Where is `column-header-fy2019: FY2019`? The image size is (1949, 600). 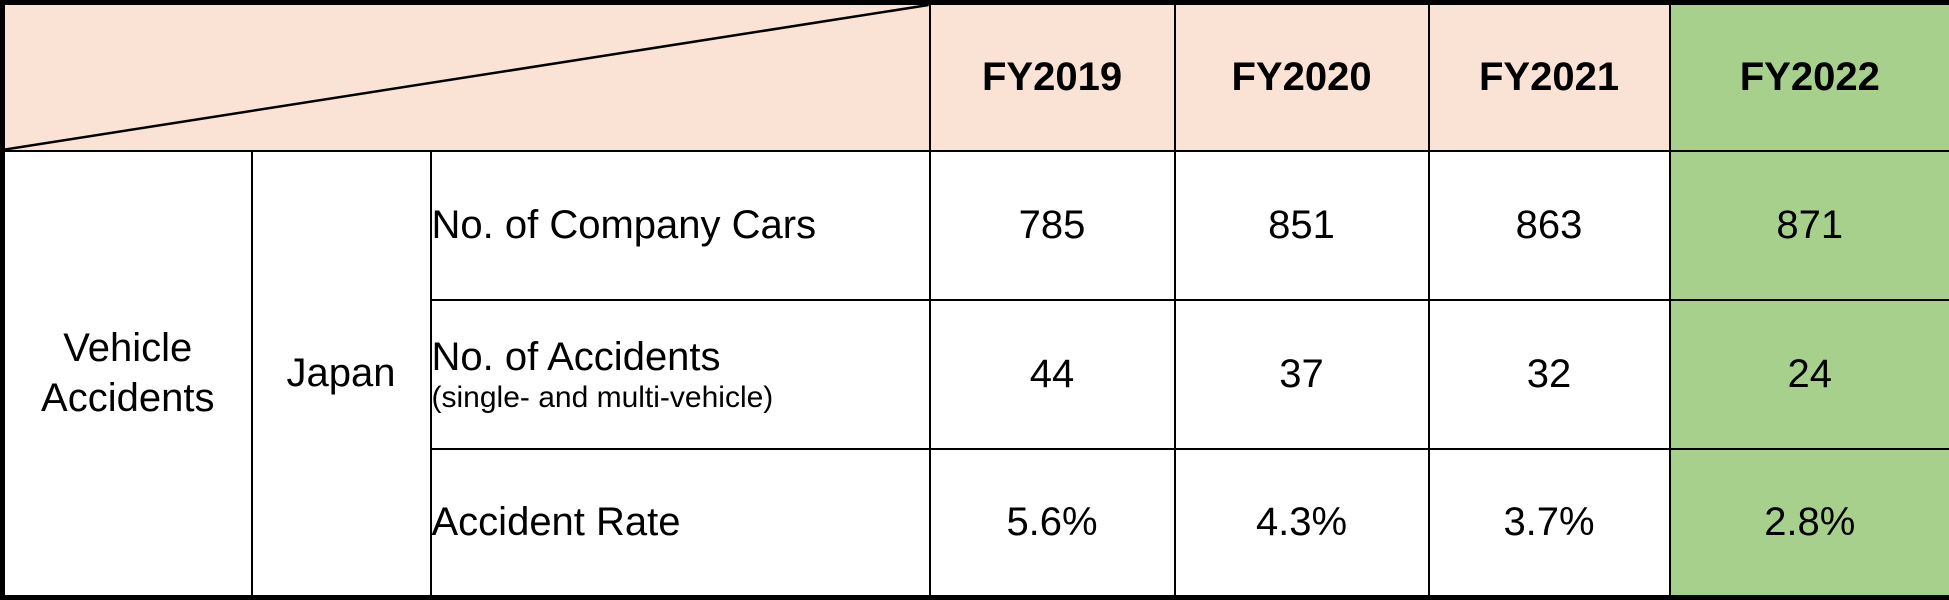
column-header-fy2019: FY2019 is located at coordinates (1052, 77).